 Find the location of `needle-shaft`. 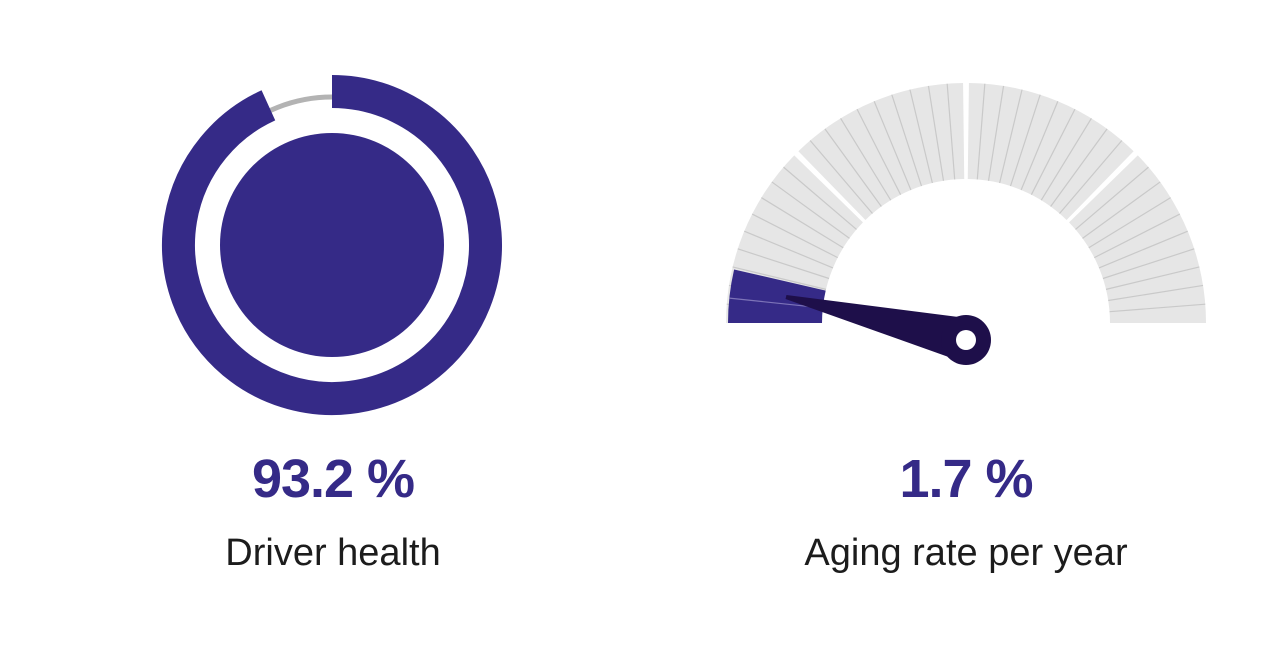

needle-shaft is located at coordinates (878, 328).